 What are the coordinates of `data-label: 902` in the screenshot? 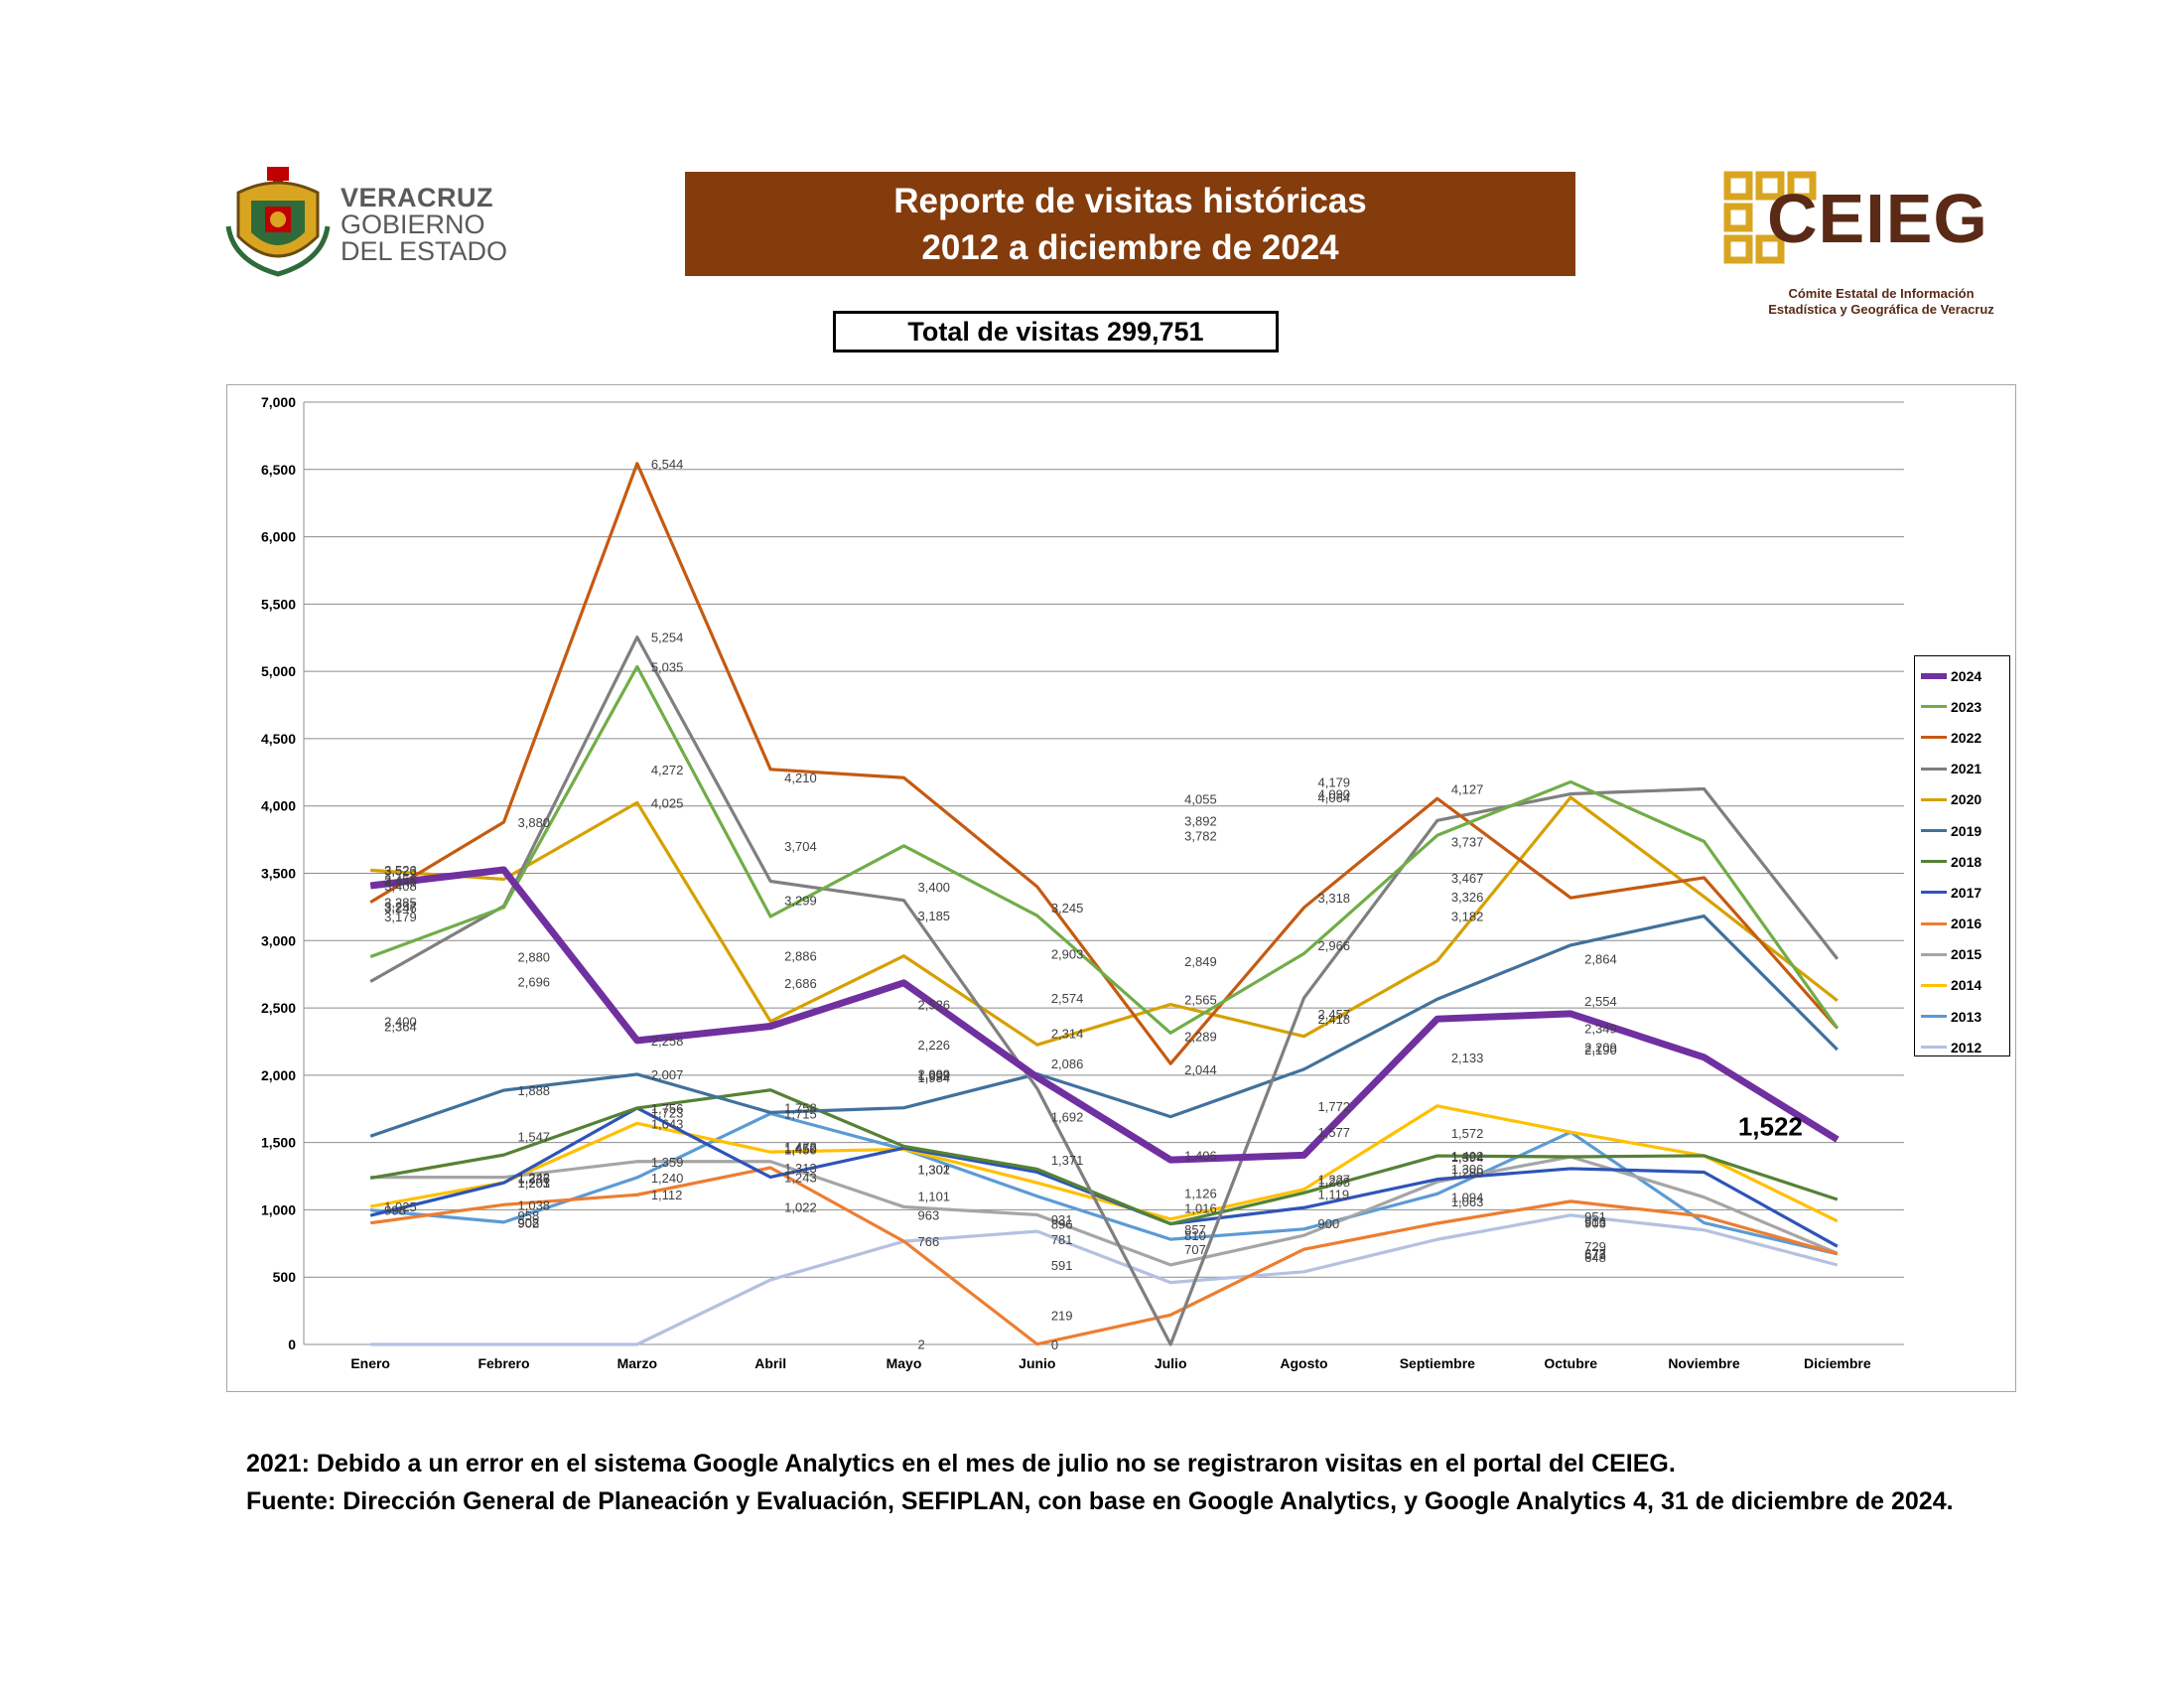 It's located at (529, 1223).